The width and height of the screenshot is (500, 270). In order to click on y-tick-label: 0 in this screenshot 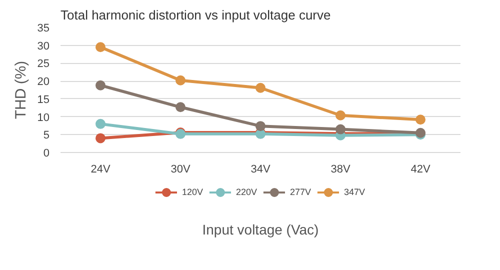, I will do `click(46, 154)`.